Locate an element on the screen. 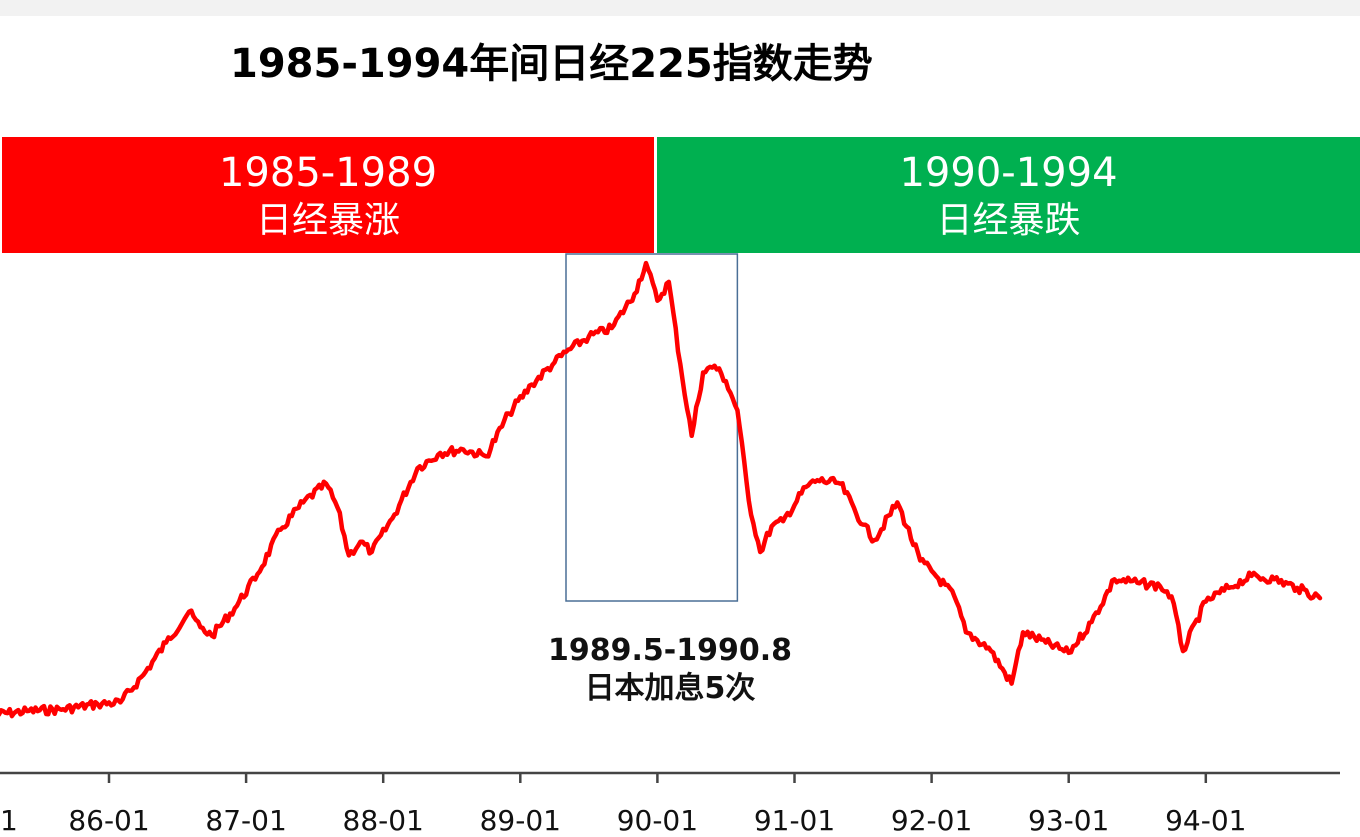  banner-fall: 1990-1994 日经暴跌 is located at coordinates (1008, 195).